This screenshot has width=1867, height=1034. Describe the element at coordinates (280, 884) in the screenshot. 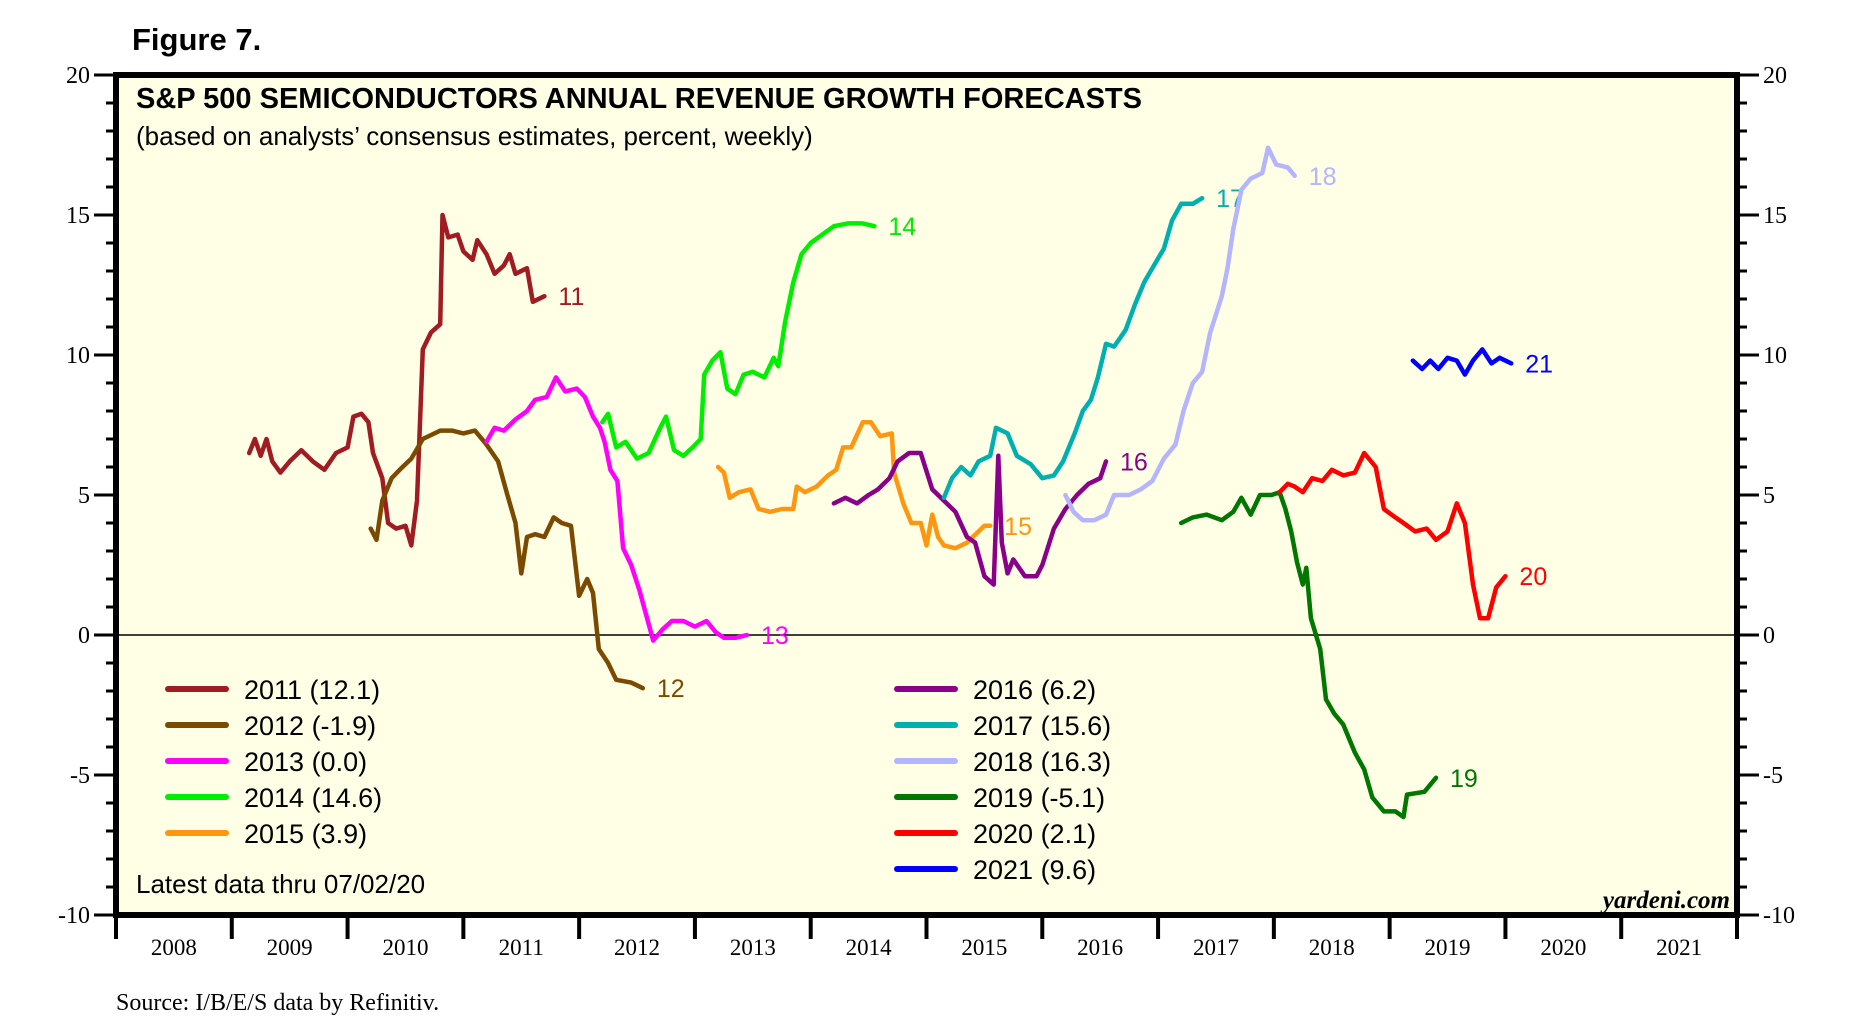

I see `latest-data-note: Latest data thru 07/02/20` at that location.